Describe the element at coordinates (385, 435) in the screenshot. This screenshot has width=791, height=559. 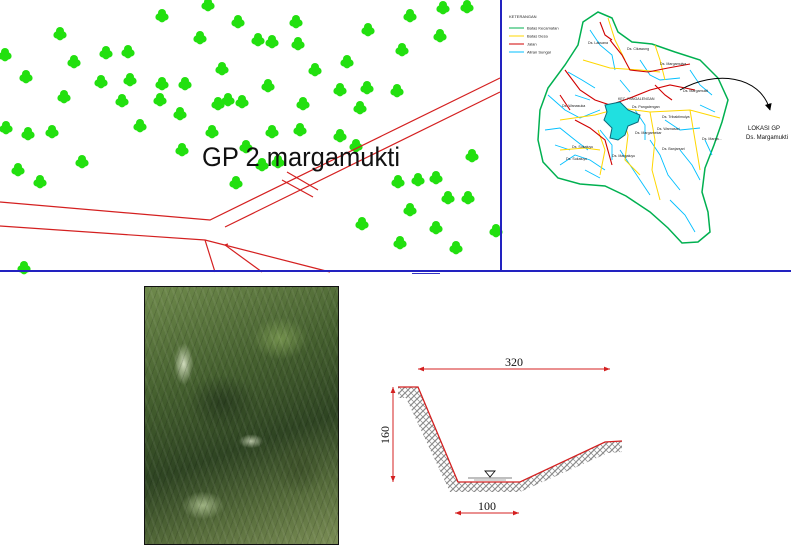
I see `dim-height-label: 160` at that location.